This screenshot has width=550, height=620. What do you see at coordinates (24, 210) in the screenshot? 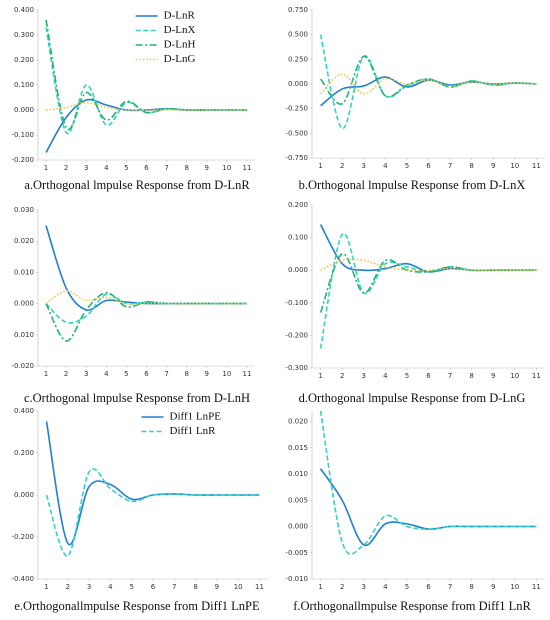
I see `y-tick-label: 0.030` at bounding box center [24, 210].